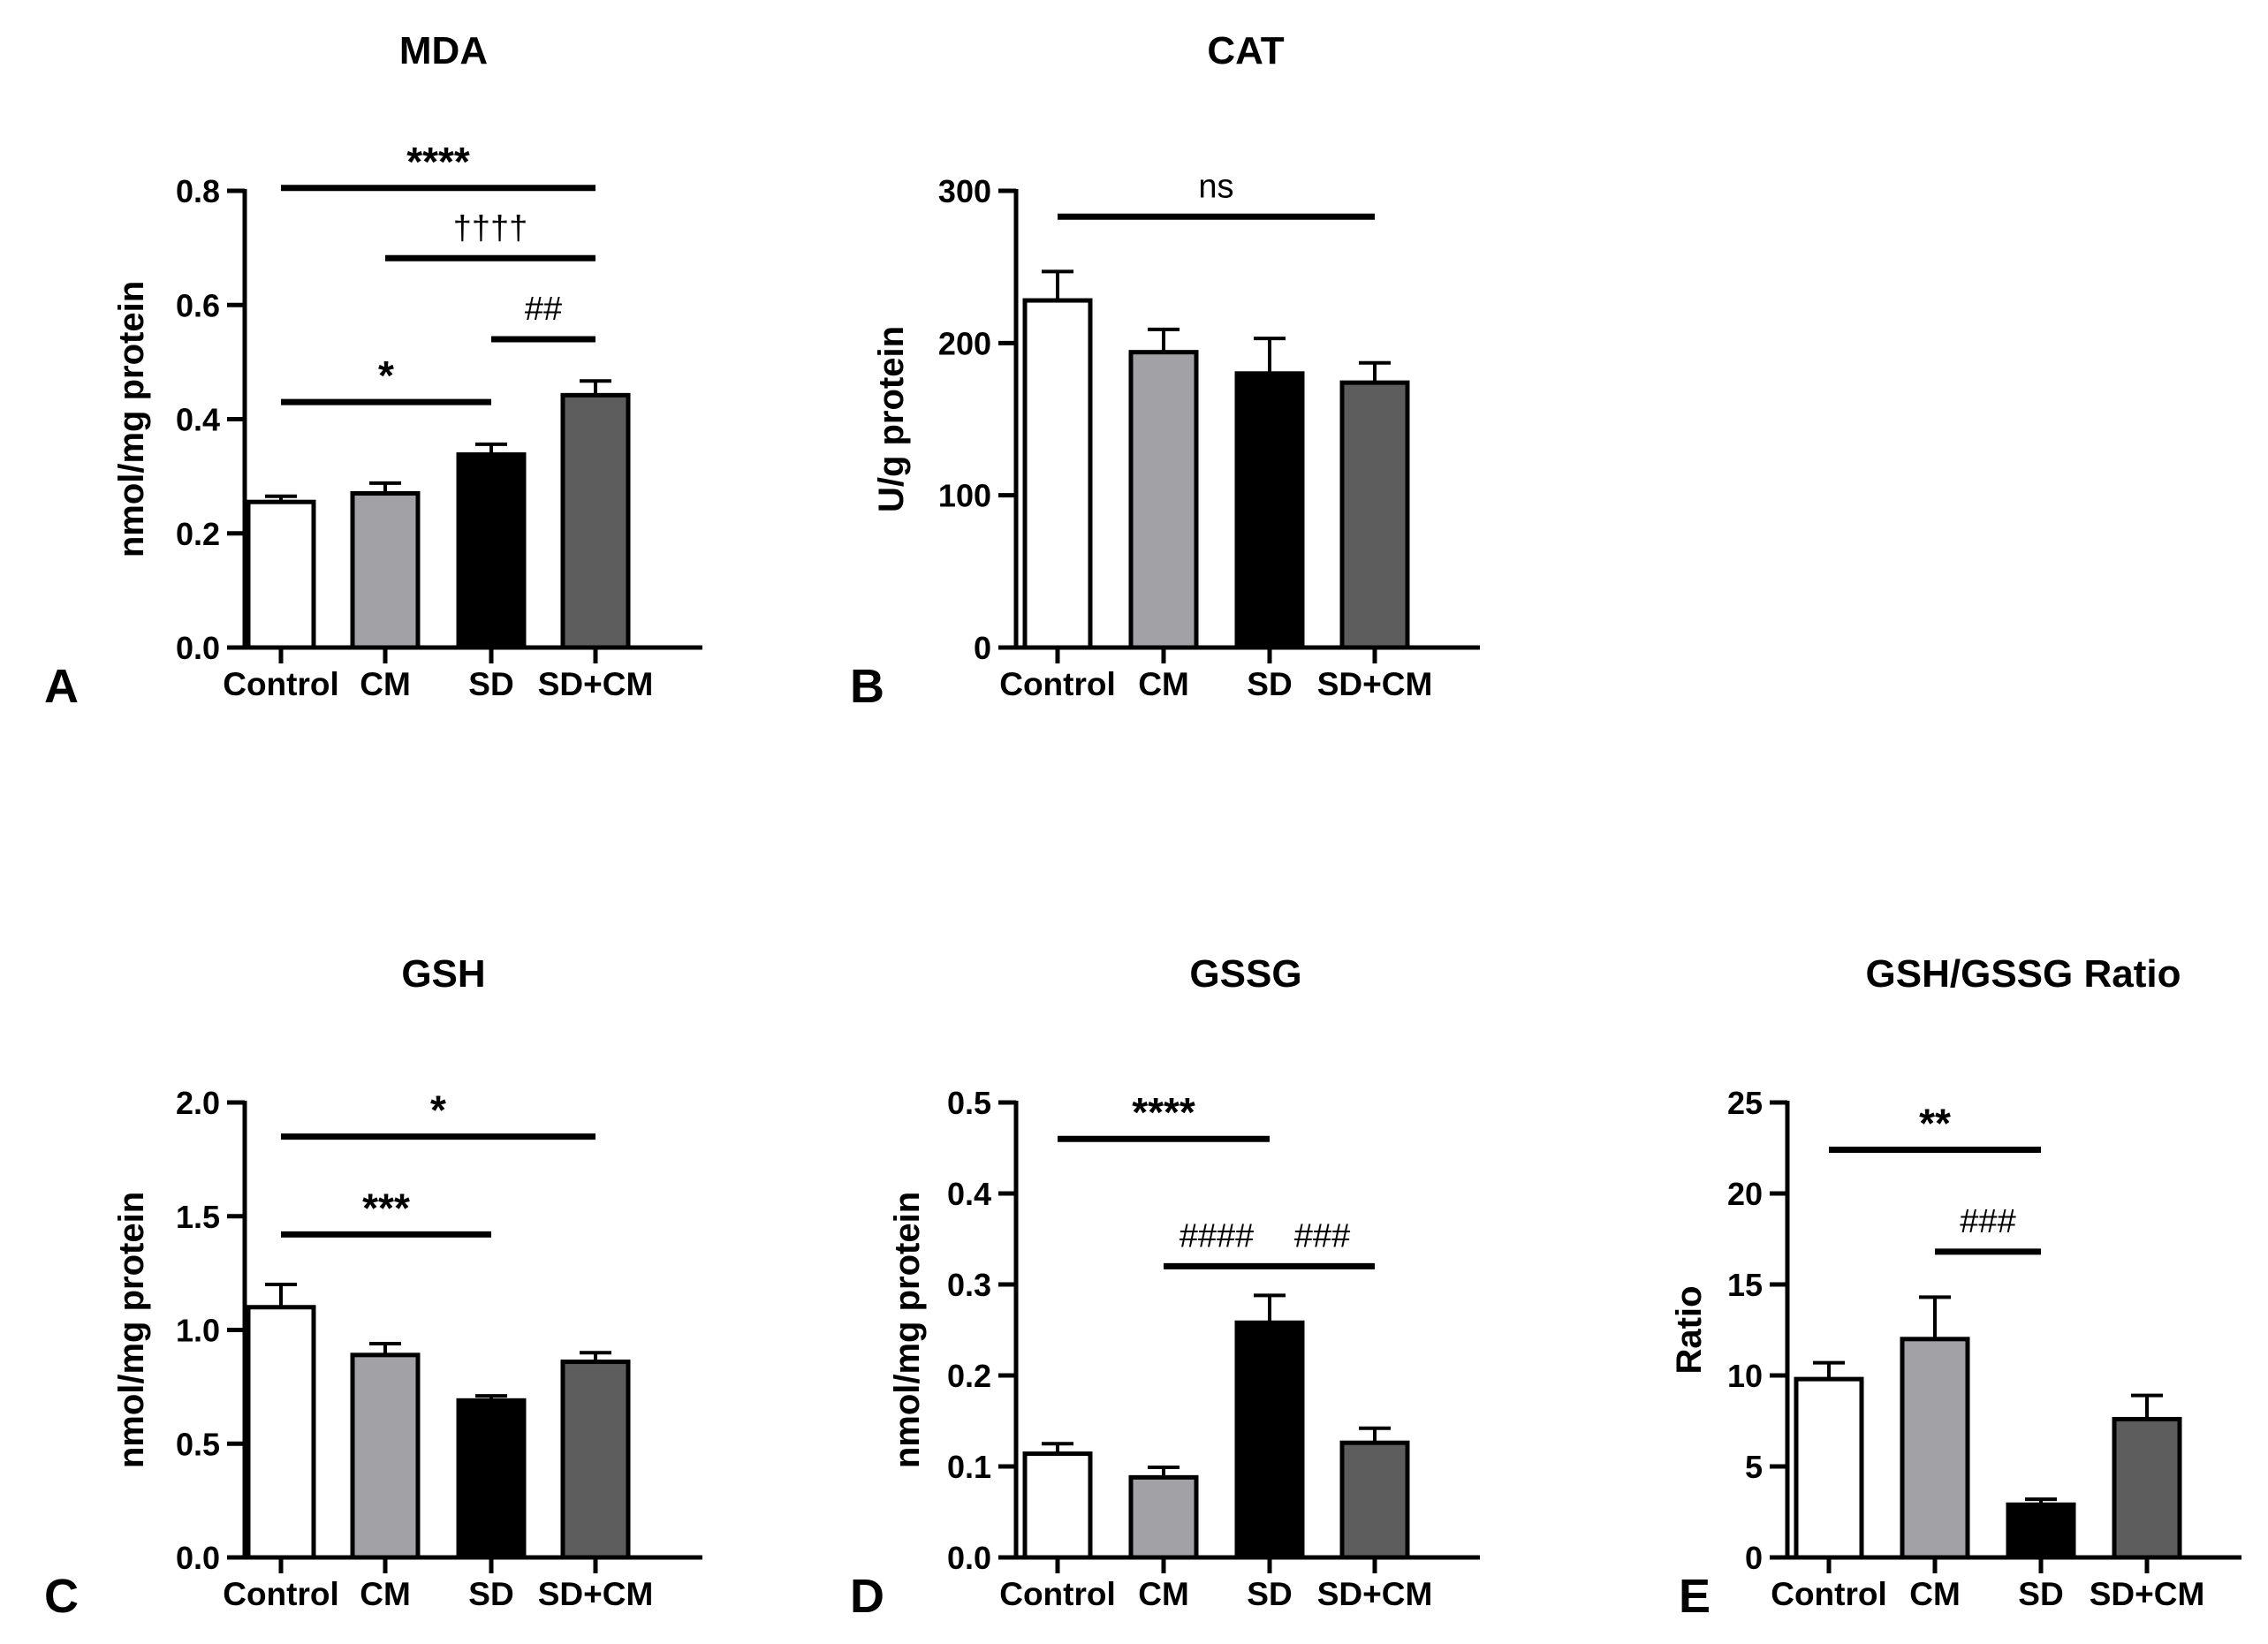 The width and height of the screenshot is (2268, 1644). What do you see at coordinates (1745, 1194) in the screenshot?
I see `y-tick-label: 20` at bounding box center [1745, 1194].